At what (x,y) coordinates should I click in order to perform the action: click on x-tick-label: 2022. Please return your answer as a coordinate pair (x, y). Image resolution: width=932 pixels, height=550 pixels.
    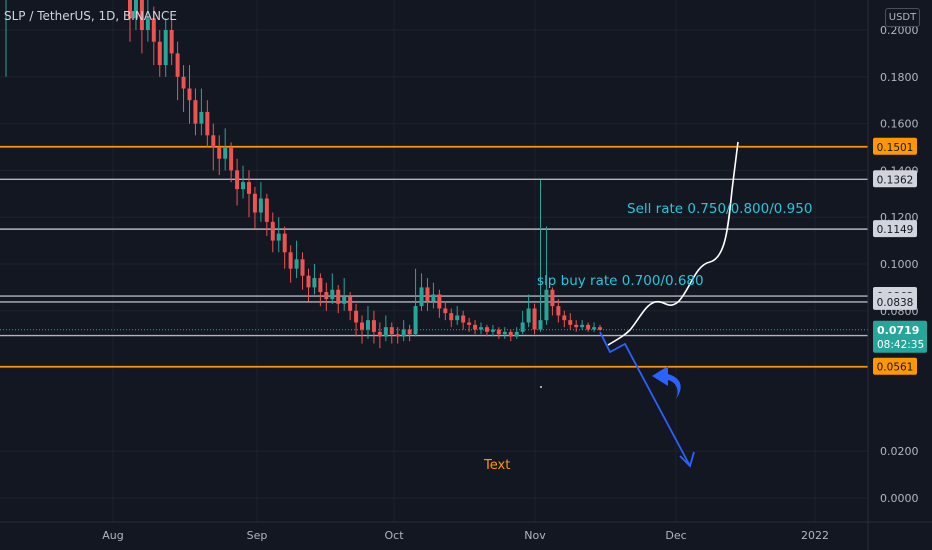
    Looking at the image, I should click on (815, 535).